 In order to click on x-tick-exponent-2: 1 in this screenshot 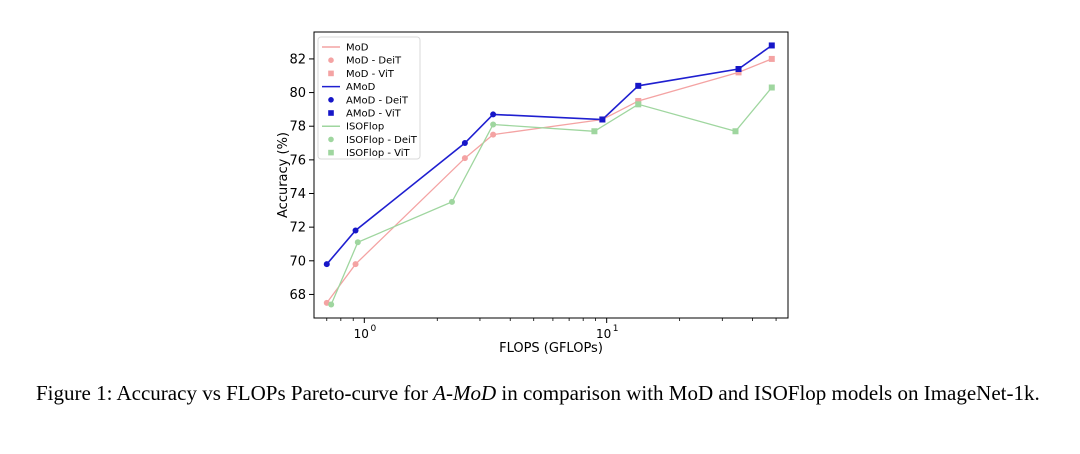, I will do `click(616, 329)`.